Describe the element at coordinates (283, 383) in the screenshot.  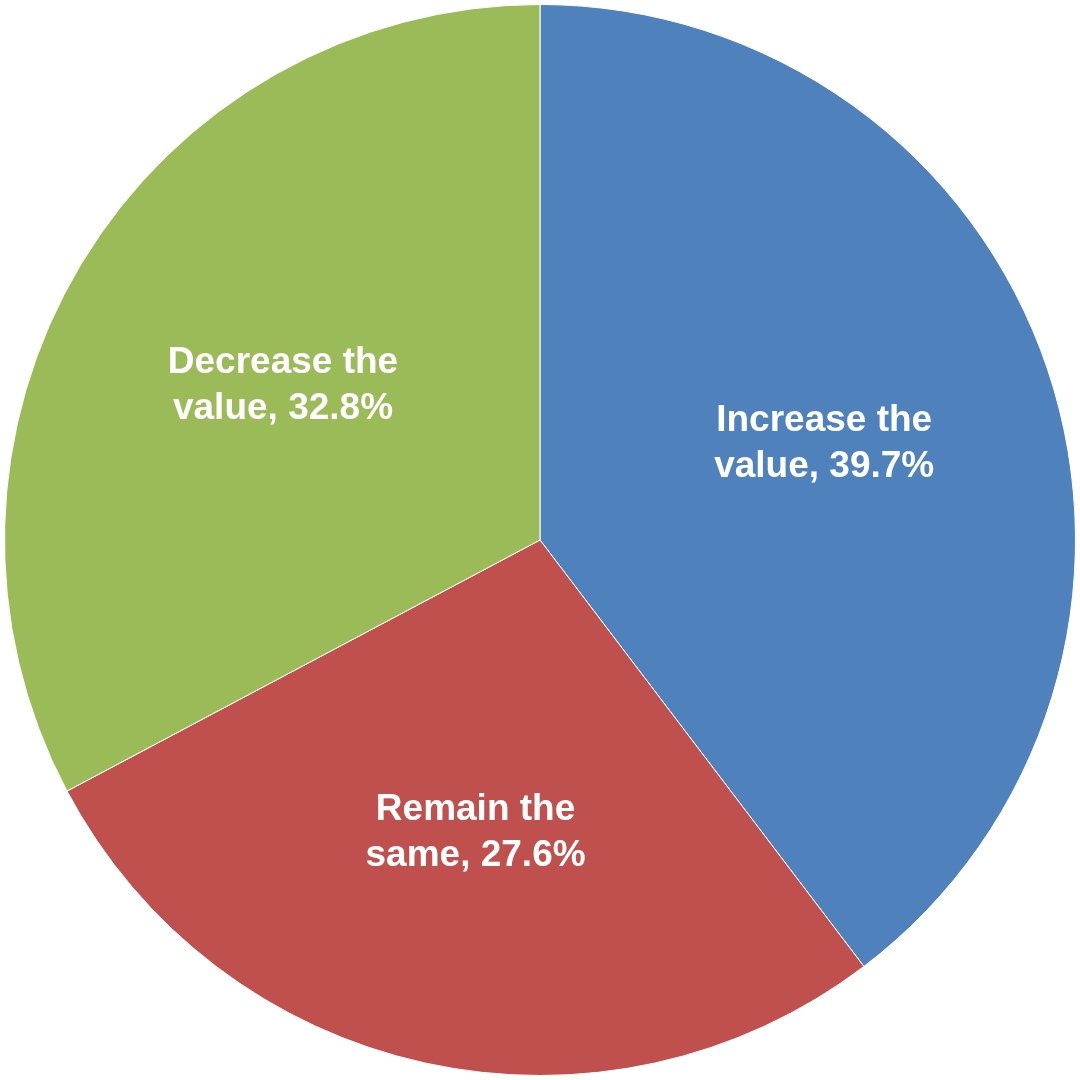
I see `slice-label: Decrease the value, 32.8%` at that location.